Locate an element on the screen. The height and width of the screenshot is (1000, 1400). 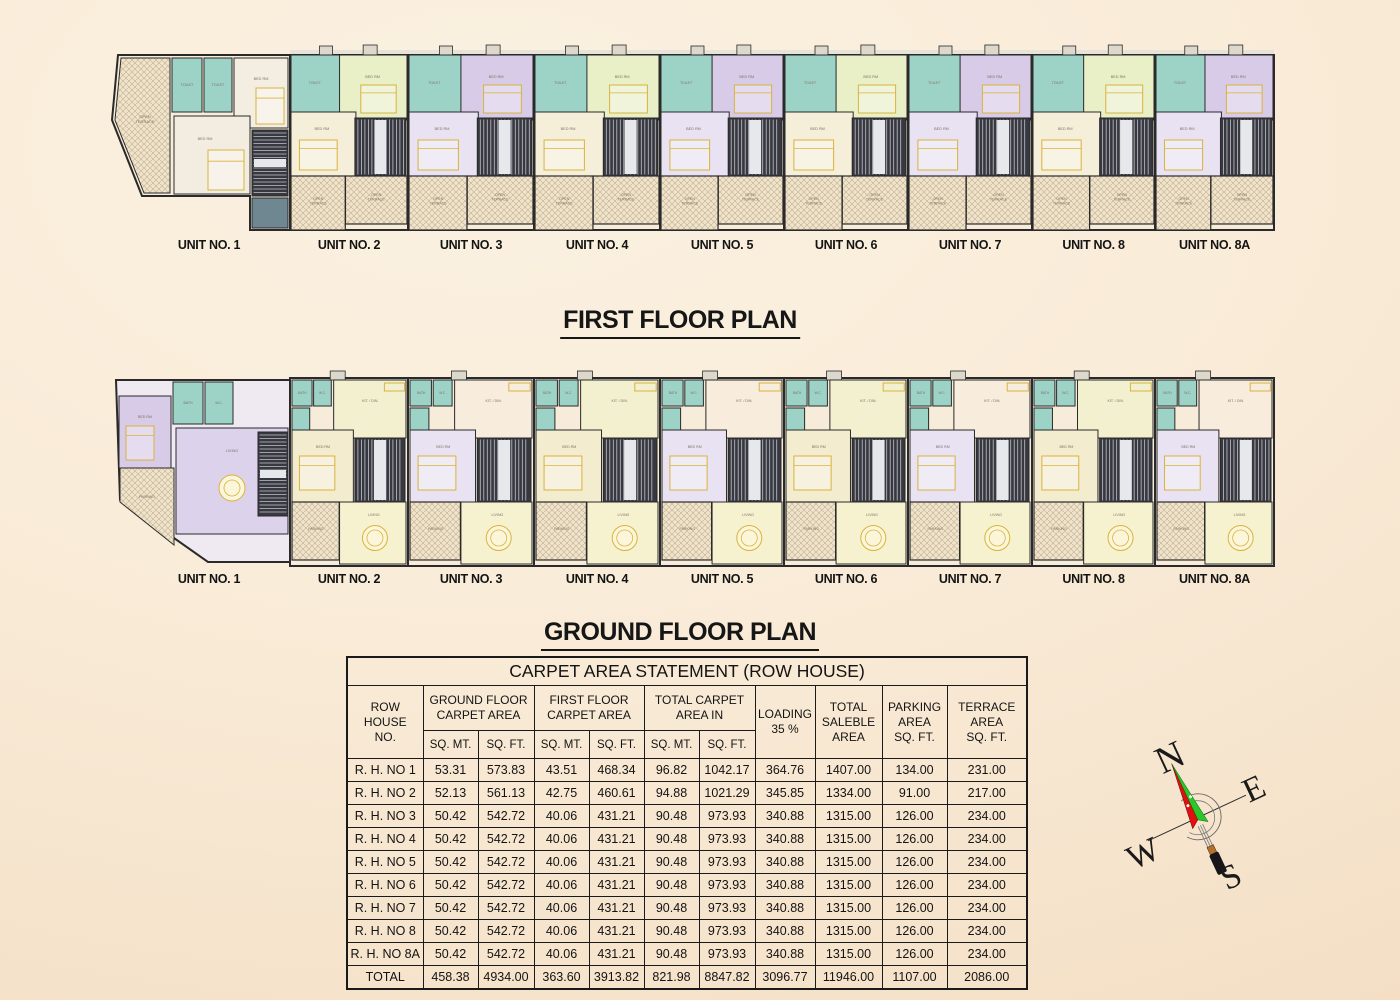
table-cell: 468.34 is located at coordinates (616, 770).